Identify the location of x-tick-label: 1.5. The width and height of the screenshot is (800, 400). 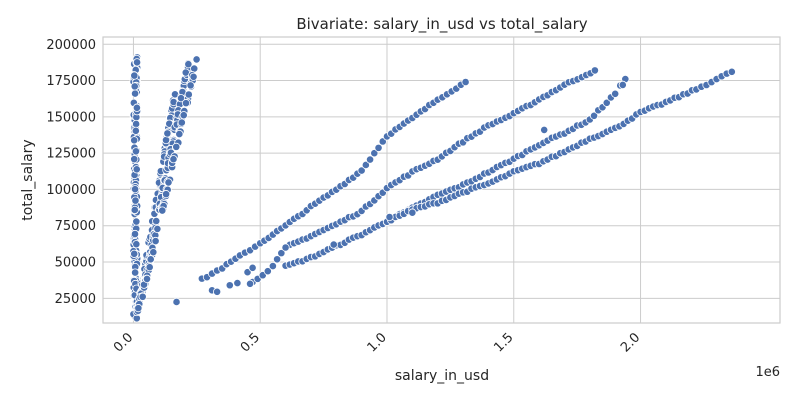
(503, 342).